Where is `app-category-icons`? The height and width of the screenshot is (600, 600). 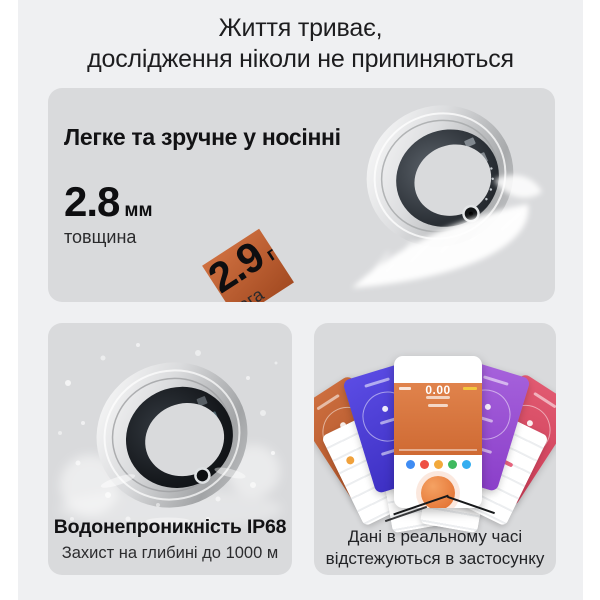 app-category-icons is located at coordinates (438, 464).